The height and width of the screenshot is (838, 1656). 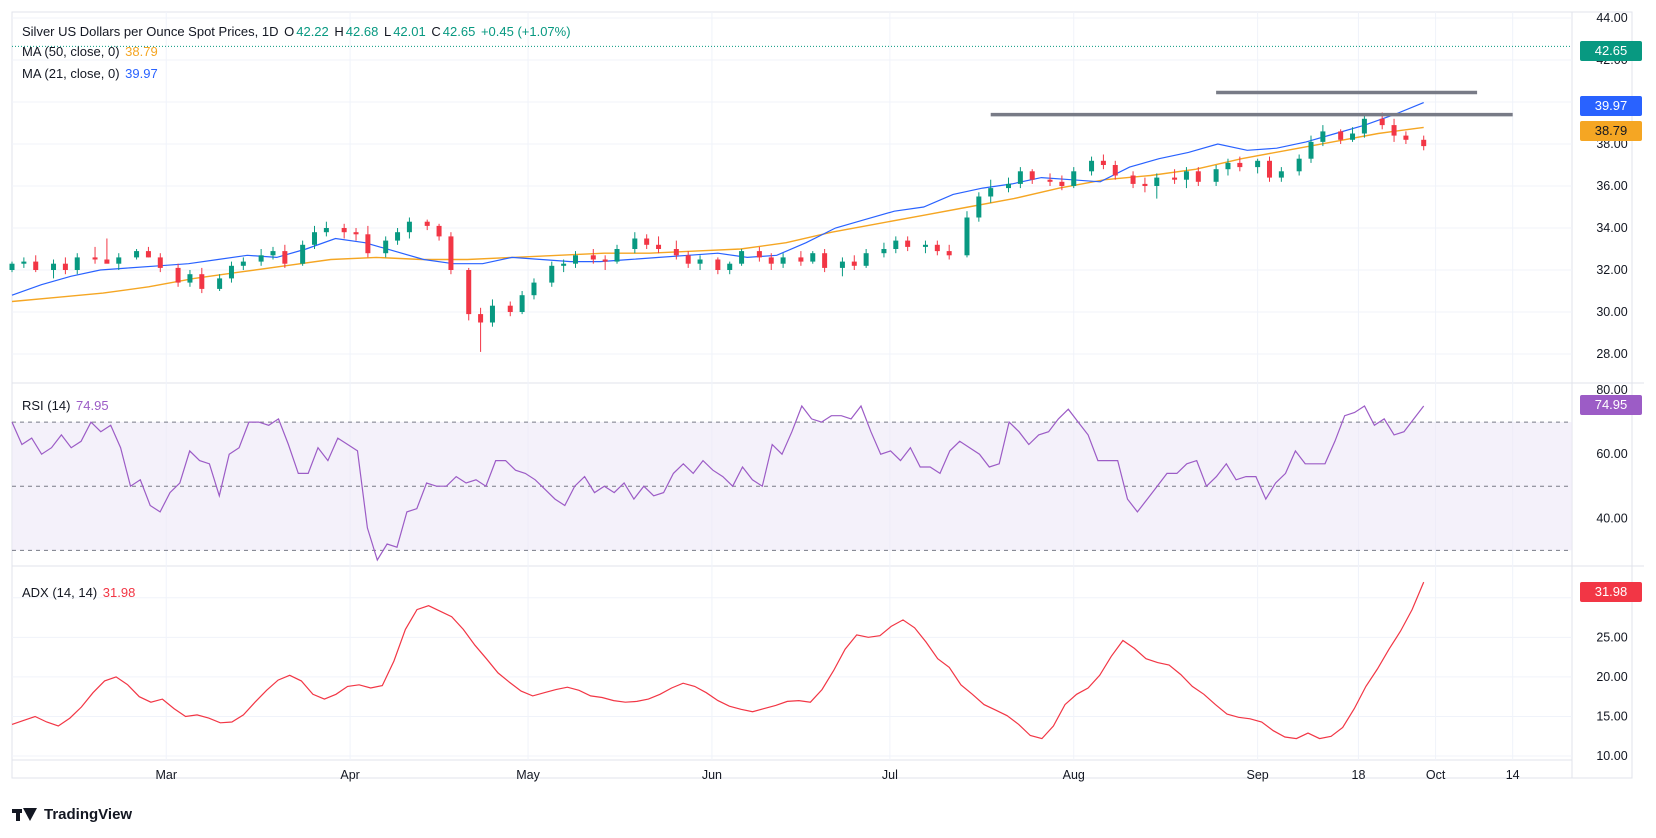 What do you see at coordinates (71, 51) in the screenshot?
I see `ma50-label: MA (50, close, 0)` at bounding box center [71, 51].